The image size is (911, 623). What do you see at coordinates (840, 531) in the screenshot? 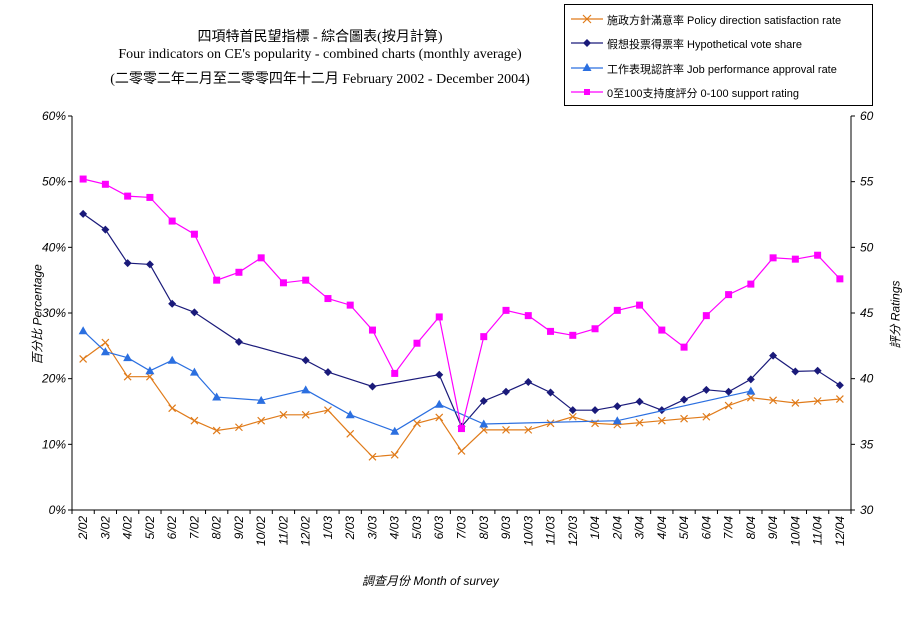
I see `x-tick-label: 12/04` at bounding box center [840, 531].